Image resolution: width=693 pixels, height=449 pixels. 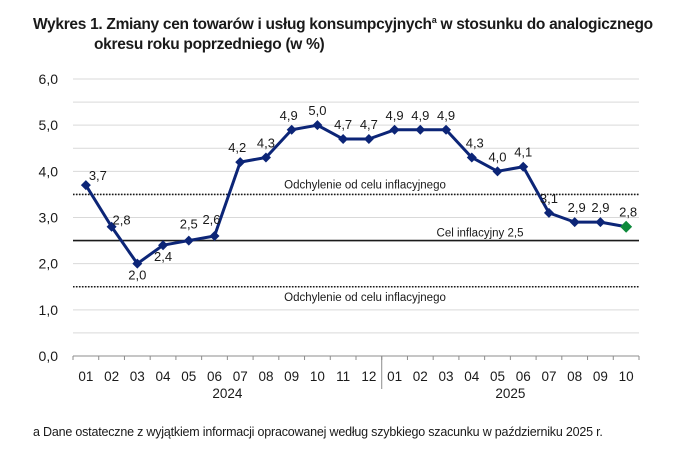 What do you see at coordinates (49, 264) in the screenshot?
I see `y-tick-label: 2,0` at bounding box center [49, 264].